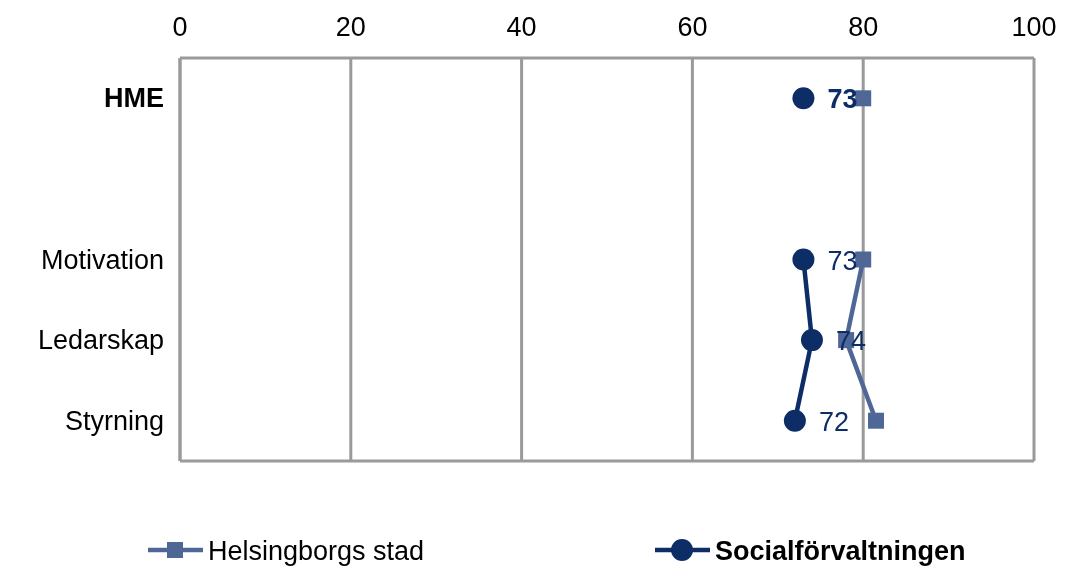  I want to click on y-tick-label: Motivation, so click(102, 259).